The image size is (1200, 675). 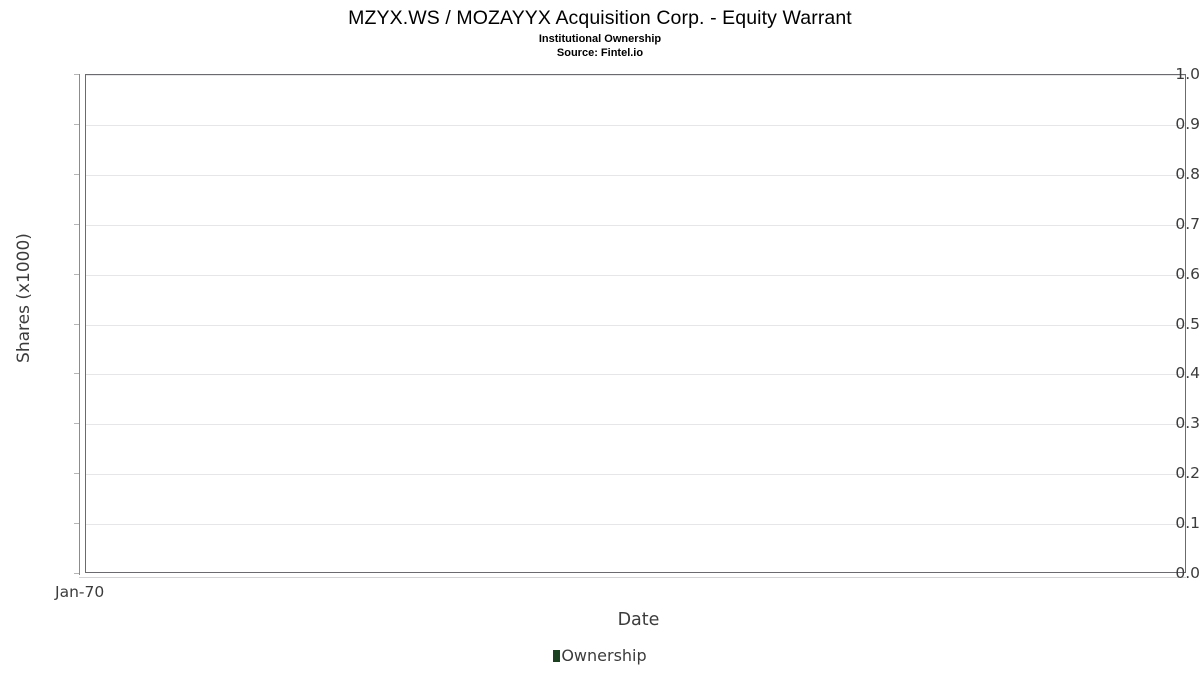 I want to click on y-tick-label: 1.0, so click(x=1187, y=74).